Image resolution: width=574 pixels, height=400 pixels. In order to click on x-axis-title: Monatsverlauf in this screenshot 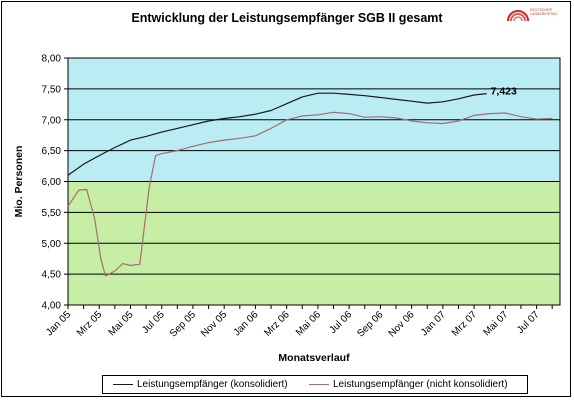, I will do `click(314, 358)`.